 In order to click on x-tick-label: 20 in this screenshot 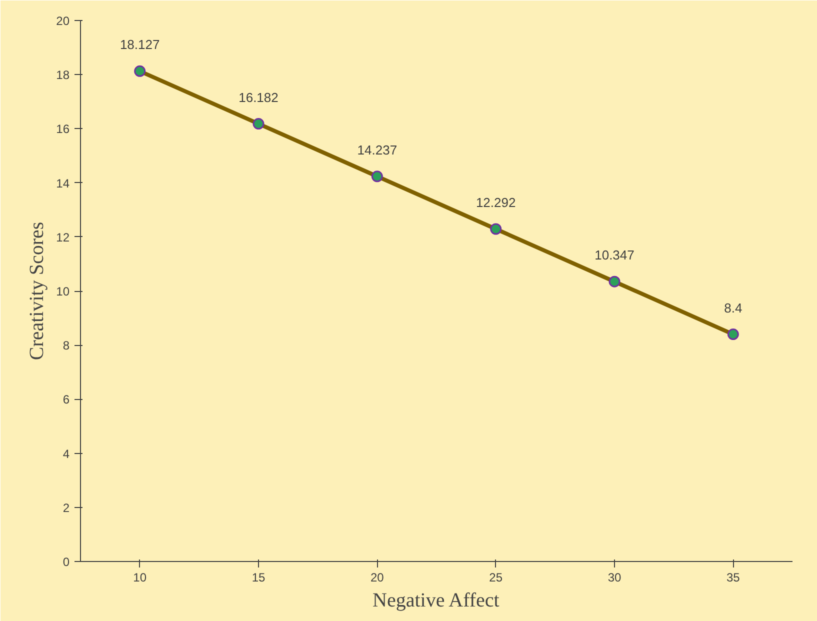, I will do `click(377, 577)`.